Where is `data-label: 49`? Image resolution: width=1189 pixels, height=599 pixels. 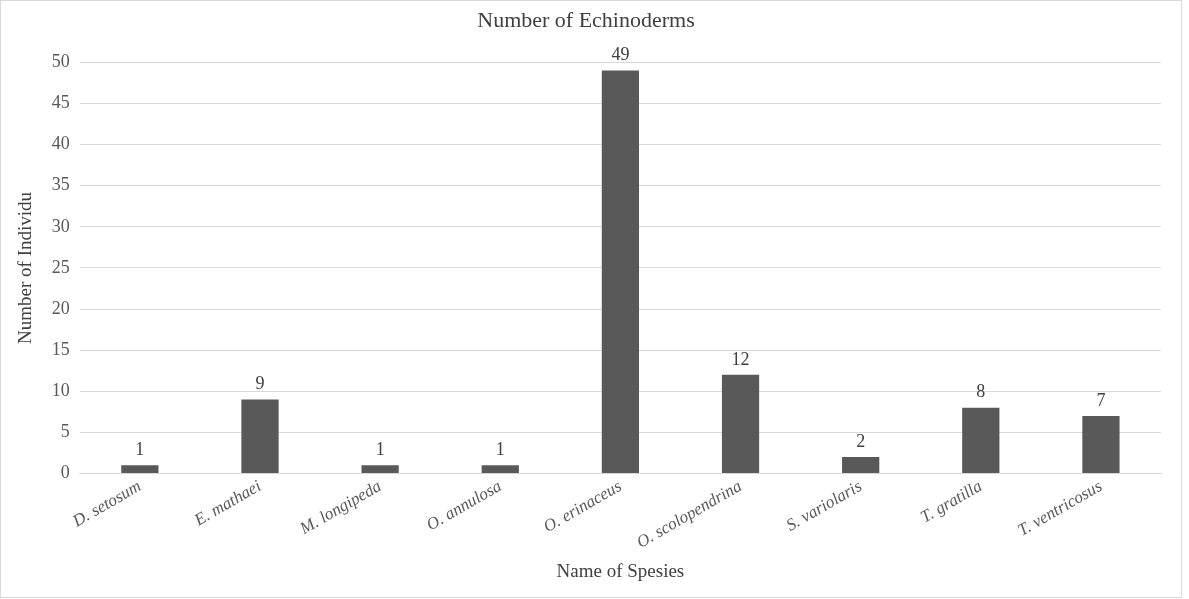
data-label: 49 is located at coordinates (620, 54).